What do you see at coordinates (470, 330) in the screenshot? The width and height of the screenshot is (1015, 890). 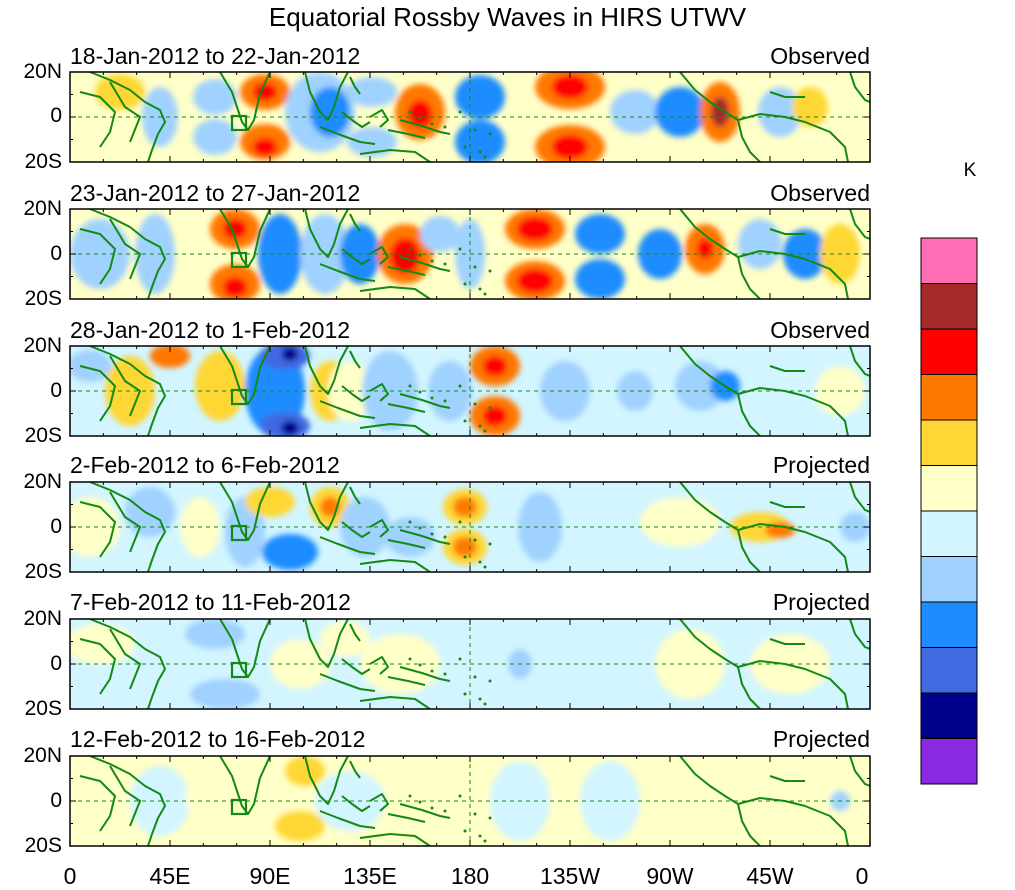 I see `panel-header: 28-Jan-2012 to 1-Feb-2012 Observed` at bounding box center [470, 330].